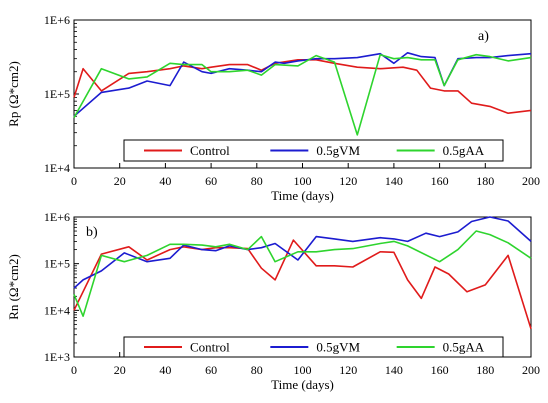 The width and height of the screenshot is (548, 403). I want to click on panel-label: a), so click(483, 36).